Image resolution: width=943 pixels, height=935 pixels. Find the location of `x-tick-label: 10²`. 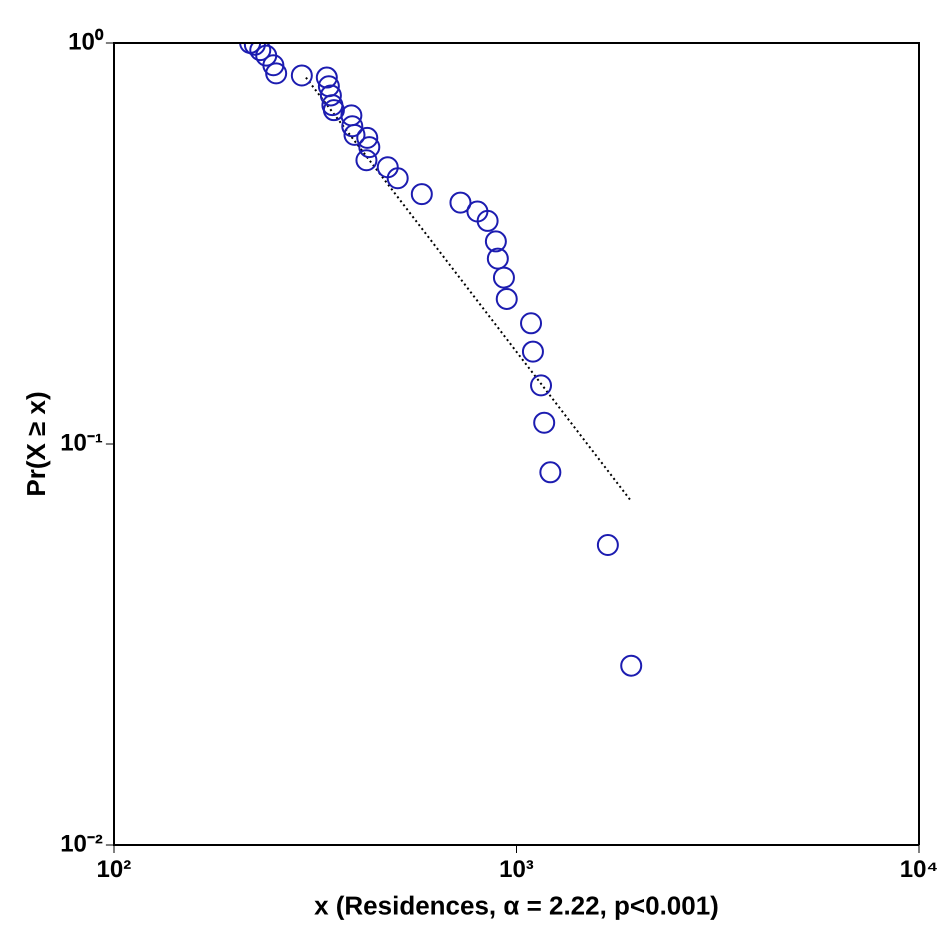

x-tick-label: 10² is located at coordinates (114, 870).